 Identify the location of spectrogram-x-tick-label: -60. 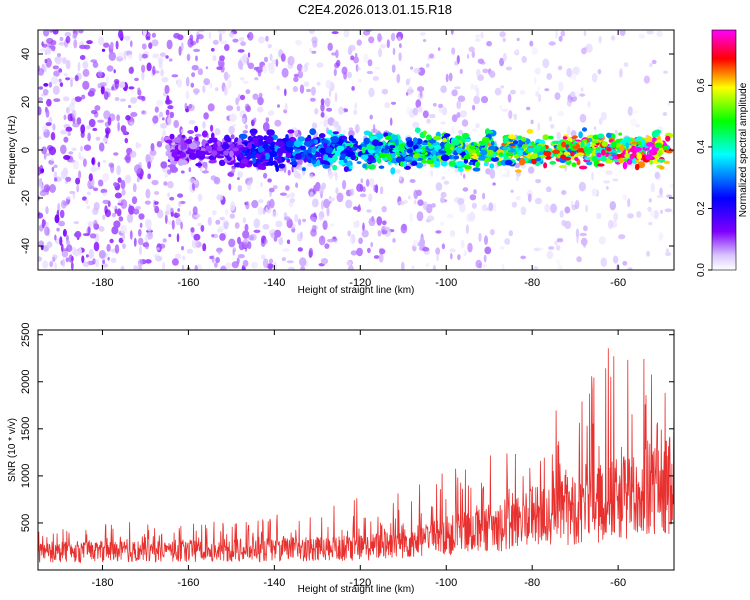
(618, 283).